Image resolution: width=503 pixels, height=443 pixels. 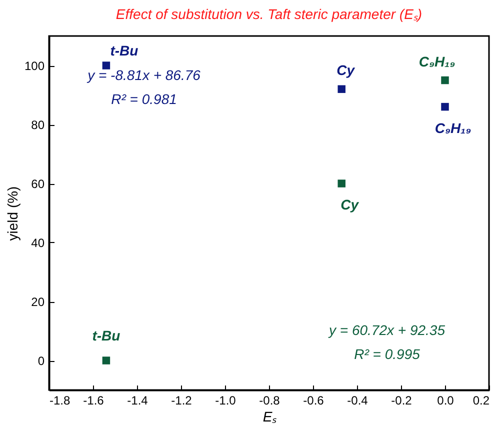 I want to click on annotation: y = 60.72x + 92.35, so click(x=387, y=330).